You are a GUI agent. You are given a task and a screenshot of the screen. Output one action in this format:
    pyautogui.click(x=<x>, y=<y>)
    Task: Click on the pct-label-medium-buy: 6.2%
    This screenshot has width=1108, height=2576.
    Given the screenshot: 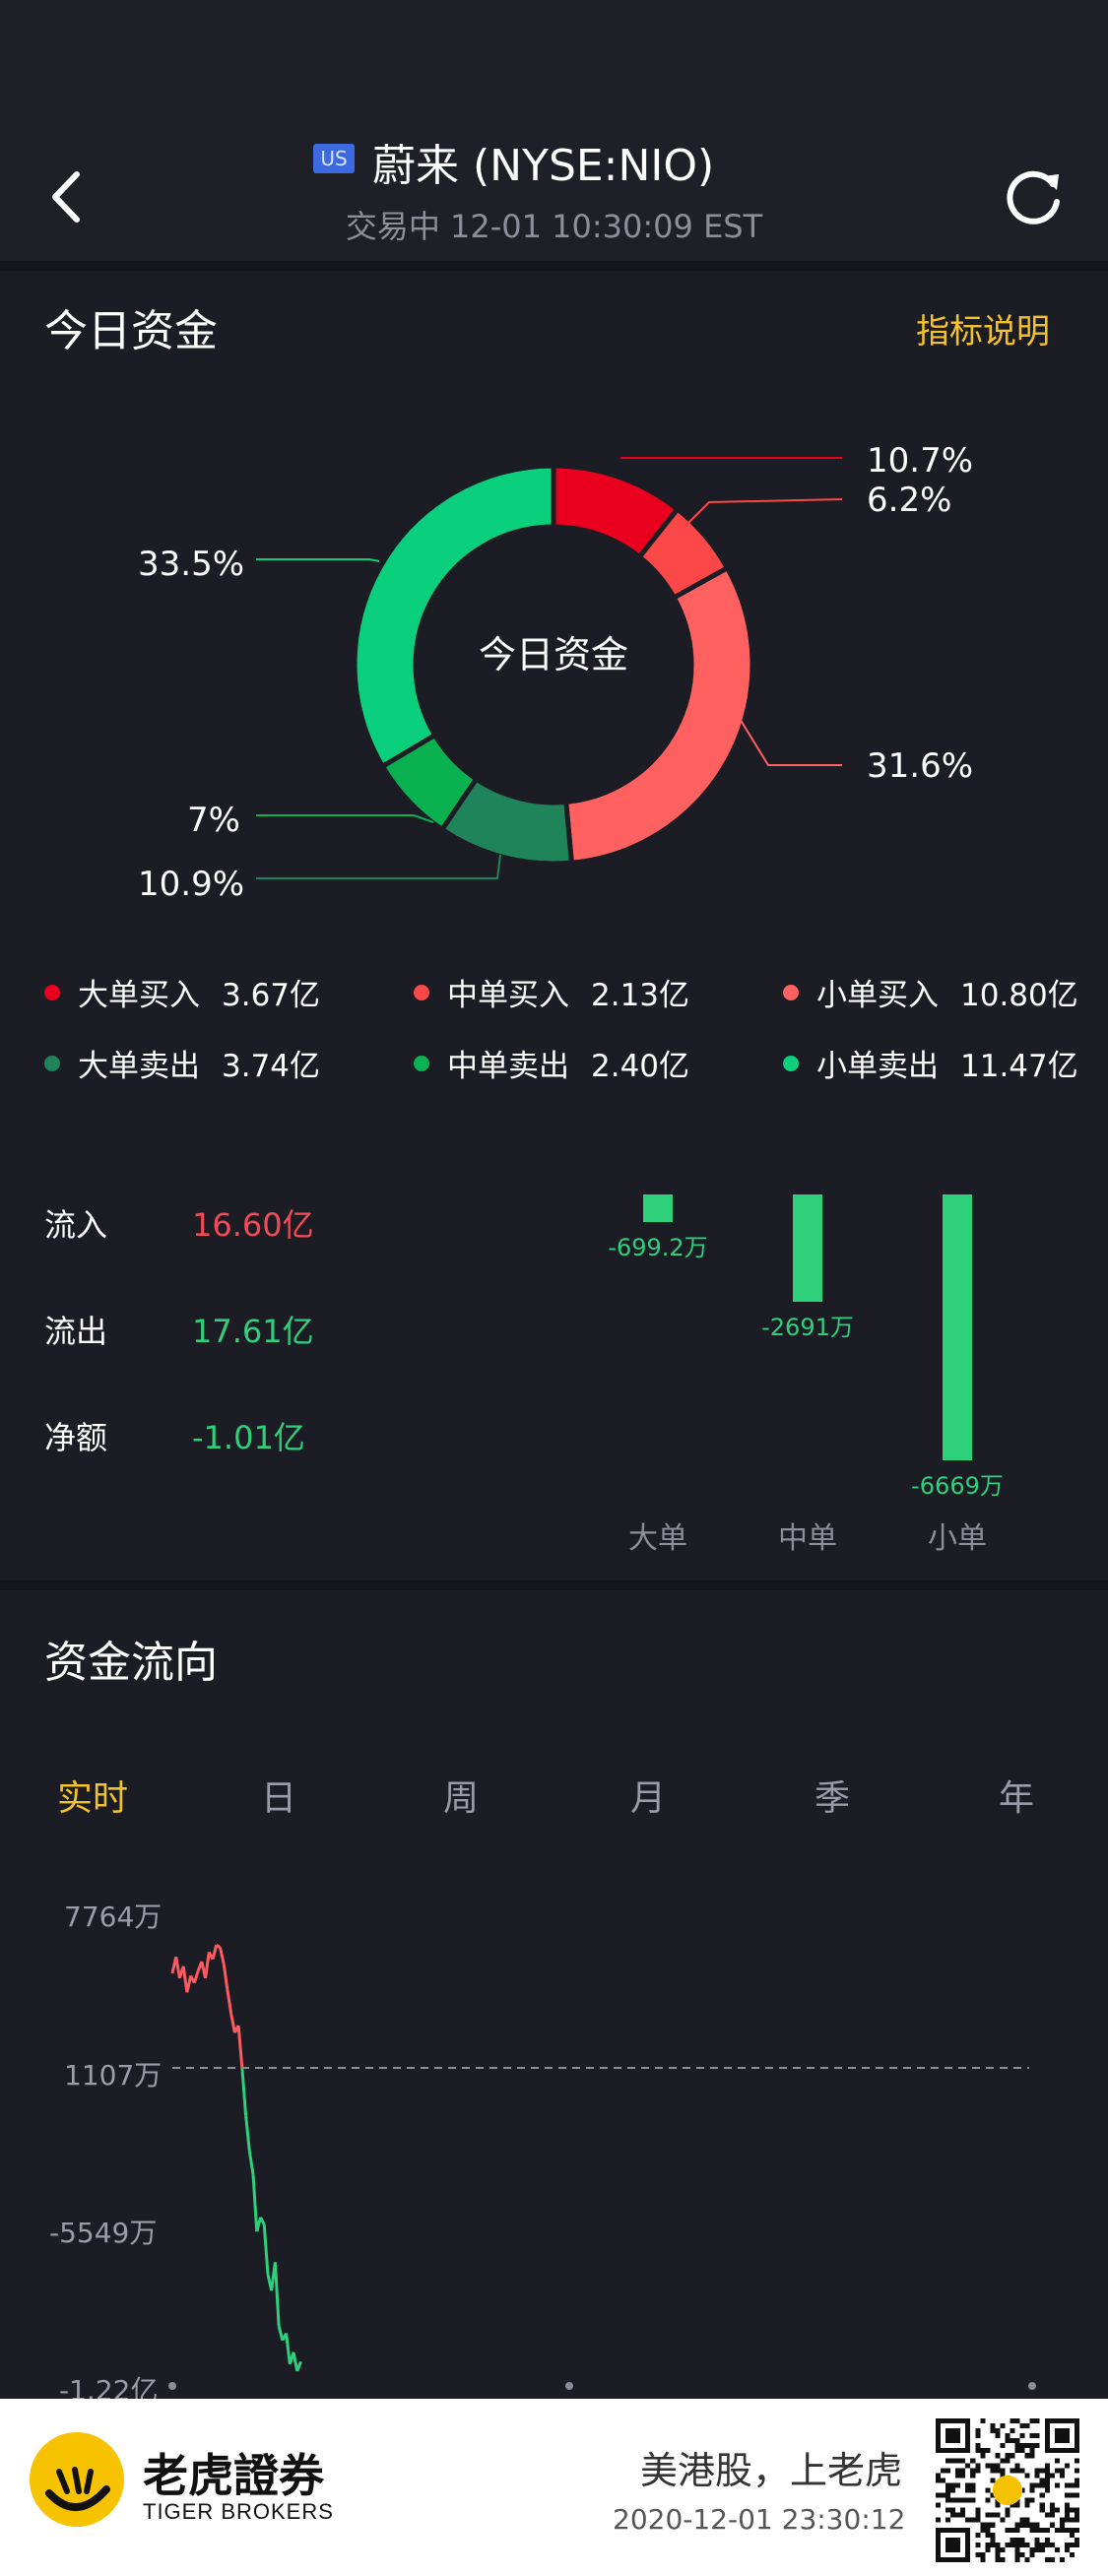 What is the action you would take?
    pyautogui.click(x=910, y=500)
    